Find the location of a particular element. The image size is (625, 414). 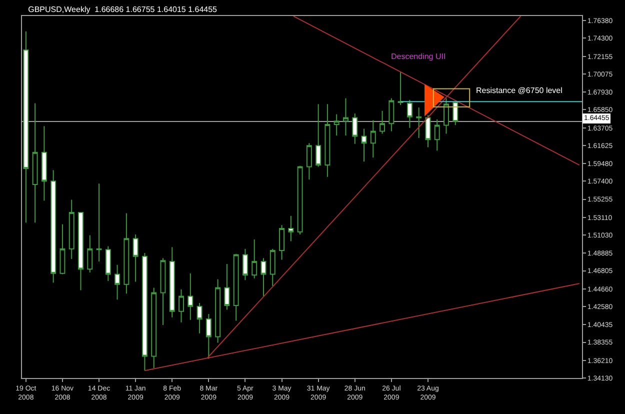

annotation: Resistance @6750 level is located at coordinates (519, 90).